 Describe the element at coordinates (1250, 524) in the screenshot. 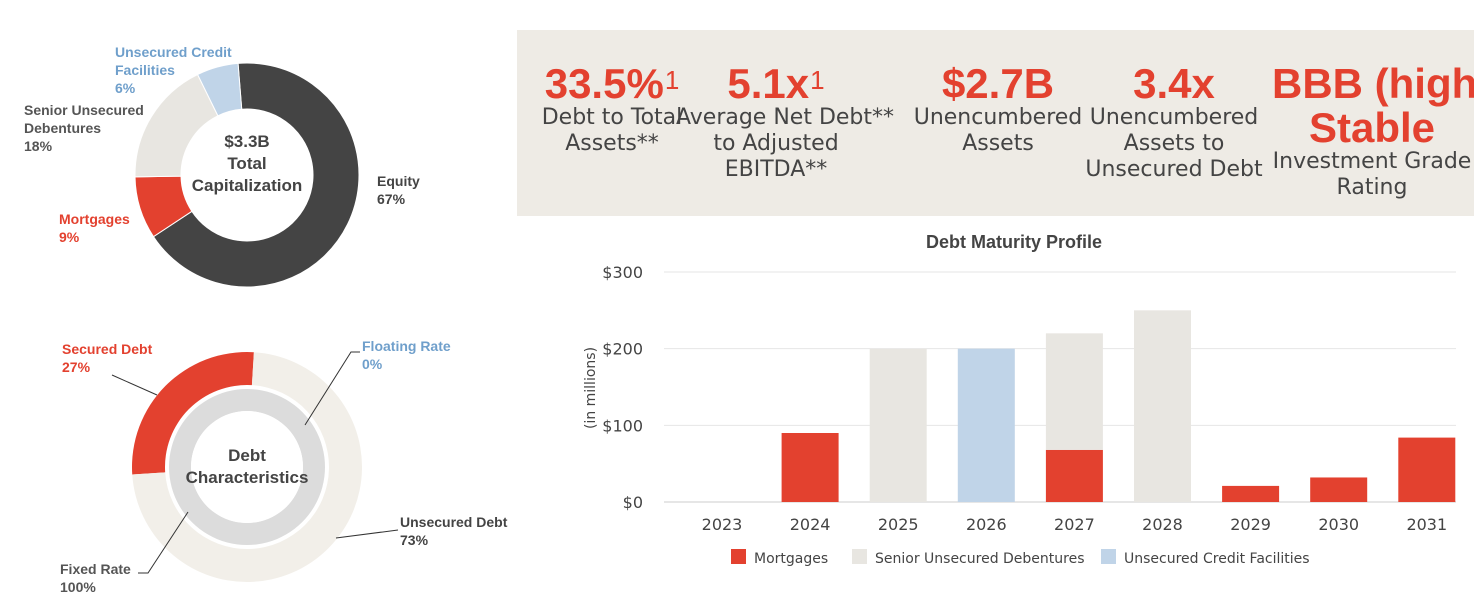

I see `x-tick-label: 2029` at that location.